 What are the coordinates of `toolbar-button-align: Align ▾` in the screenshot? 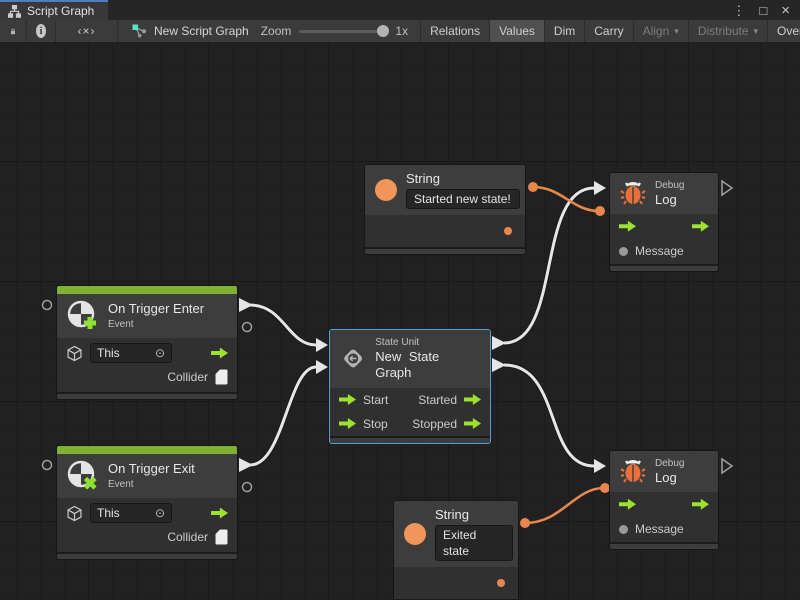 It's located at (661, 31).